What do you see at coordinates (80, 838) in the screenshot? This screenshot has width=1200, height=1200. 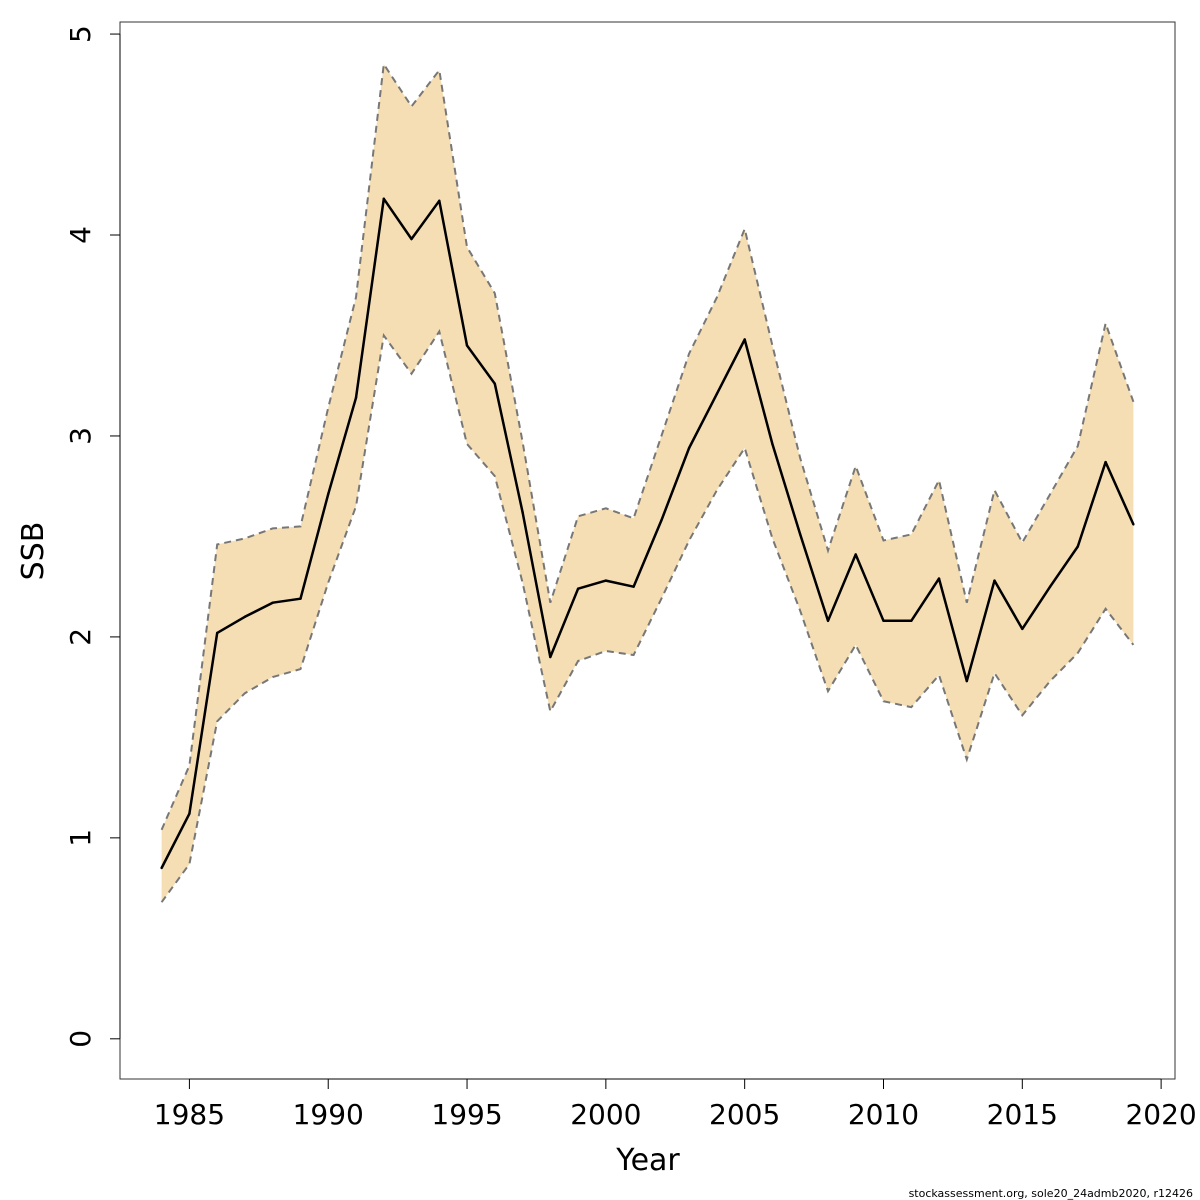 I see `y-tick-label: 1` at bounding box center [80, 838].